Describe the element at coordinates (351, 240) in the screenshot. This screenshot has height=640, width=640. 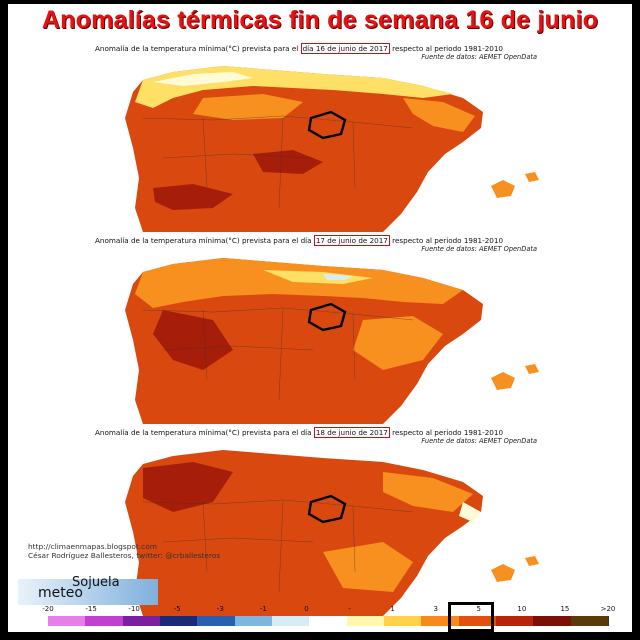
I see `date-highlight: 17 de junio de 2017` at that location.